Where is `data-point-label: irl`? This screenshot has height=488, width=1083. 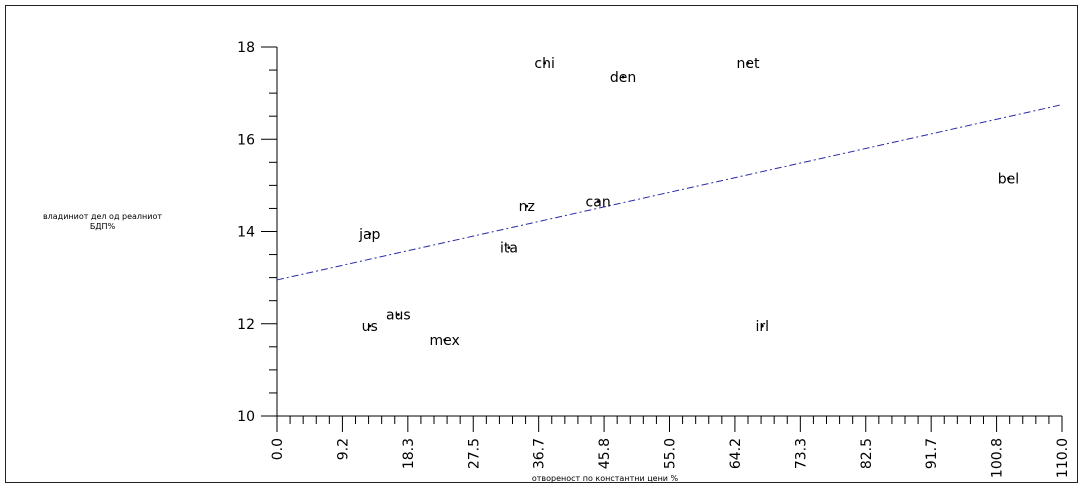
data-point-label: irl is located at coordinates (762, 327).